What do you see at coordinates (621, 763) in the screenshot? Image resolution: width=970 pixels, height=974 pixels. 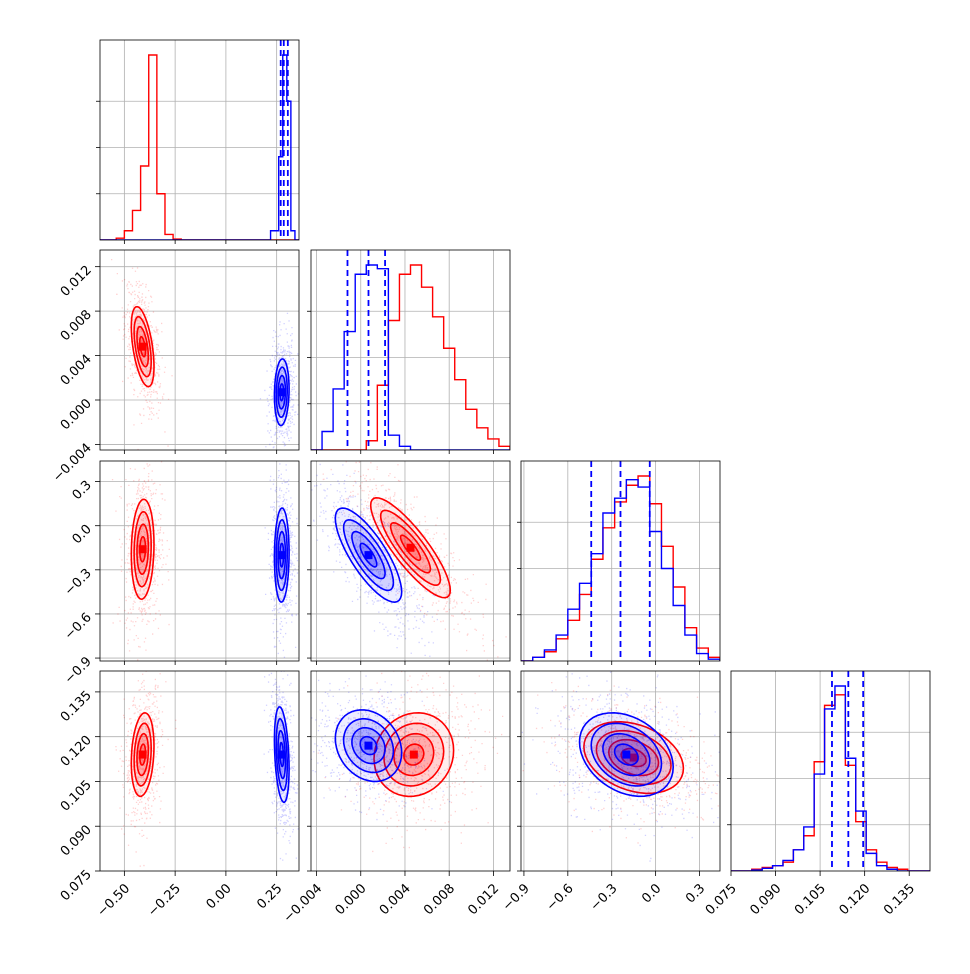 I see `red-scatter-points` at bounding box center [621, 763].